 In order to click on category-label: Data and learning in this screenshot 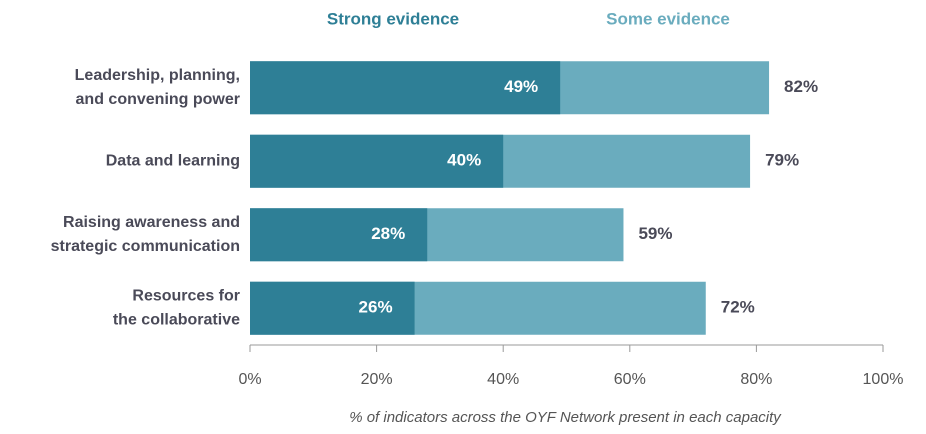, I will do `click(173, 160)`.